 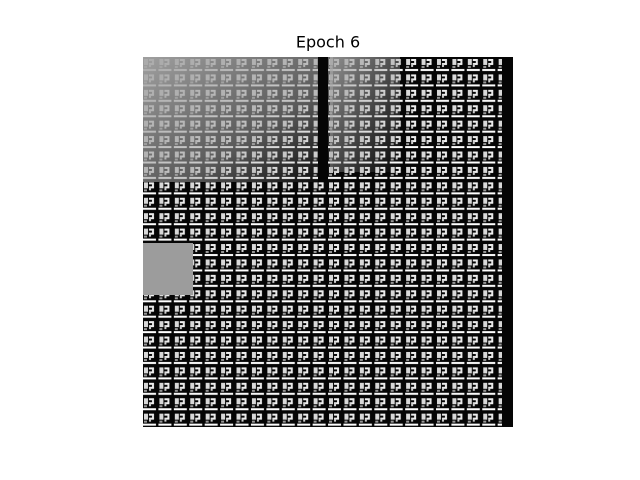 I want to click on title: Epoch 6, so click(x=328, y=42).